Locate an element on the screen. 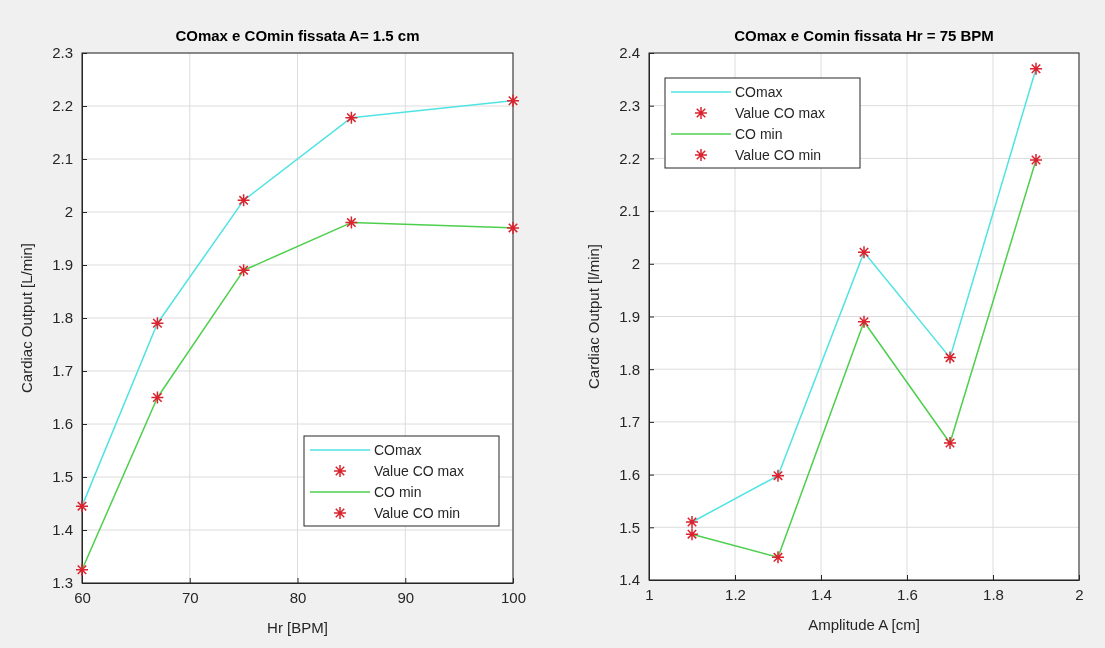  y-axis-title: Cardiac Output [L/min] is located at coordinates (26, 318).